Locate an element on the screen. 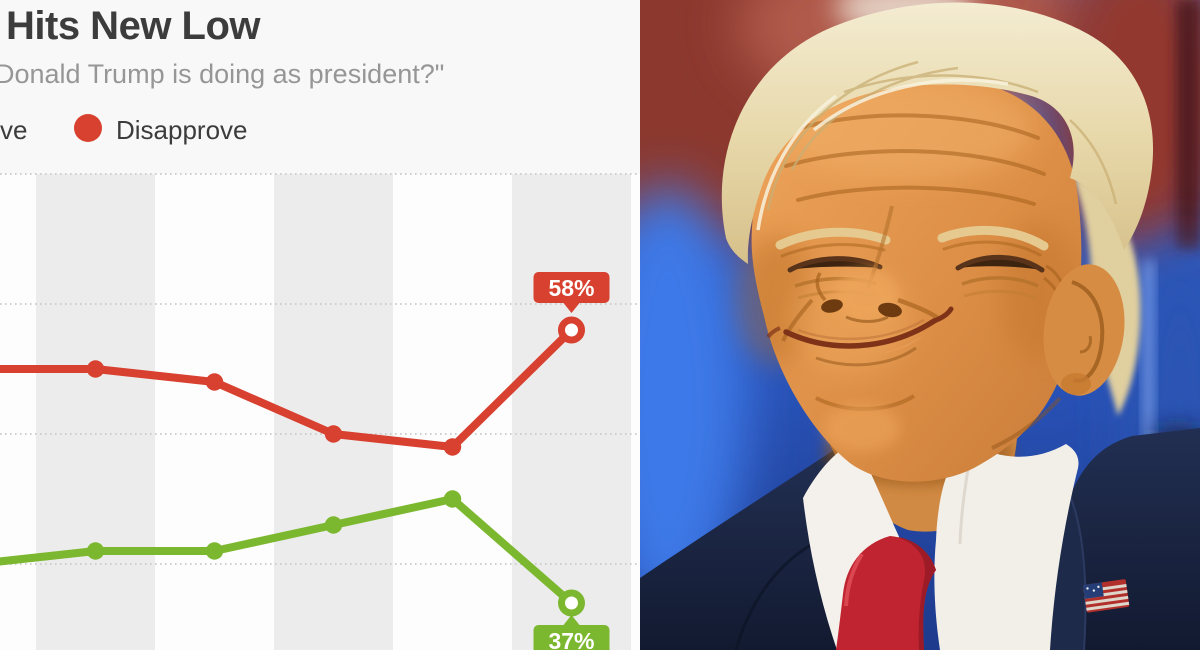  red-tie is located at coordinates (886, 593).